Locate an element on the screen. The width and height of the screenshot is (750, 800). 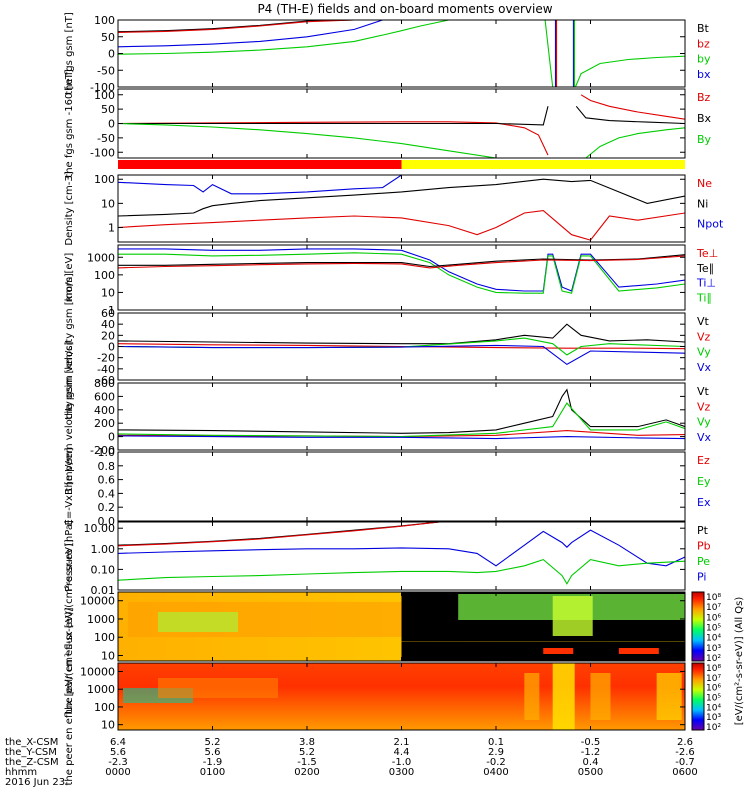
series-Vt-line is located at coordinates (401, 334).